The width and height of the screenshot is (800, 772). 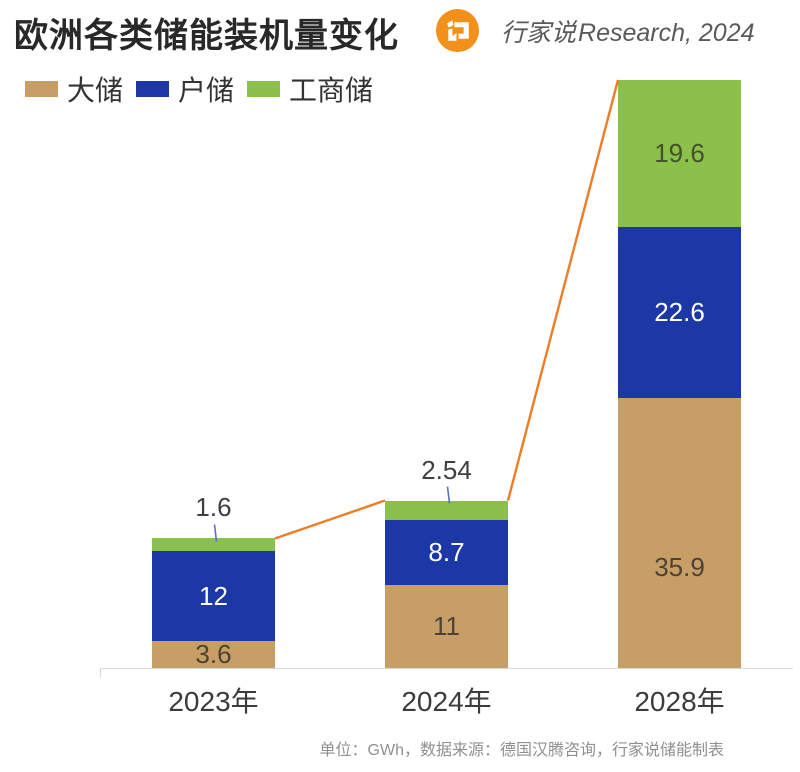 What do you see at coordinates (206, 36) in the screenshot?
I see `page-title: 欧洲各类储能装机量变化` at bounding box center [206, 36].